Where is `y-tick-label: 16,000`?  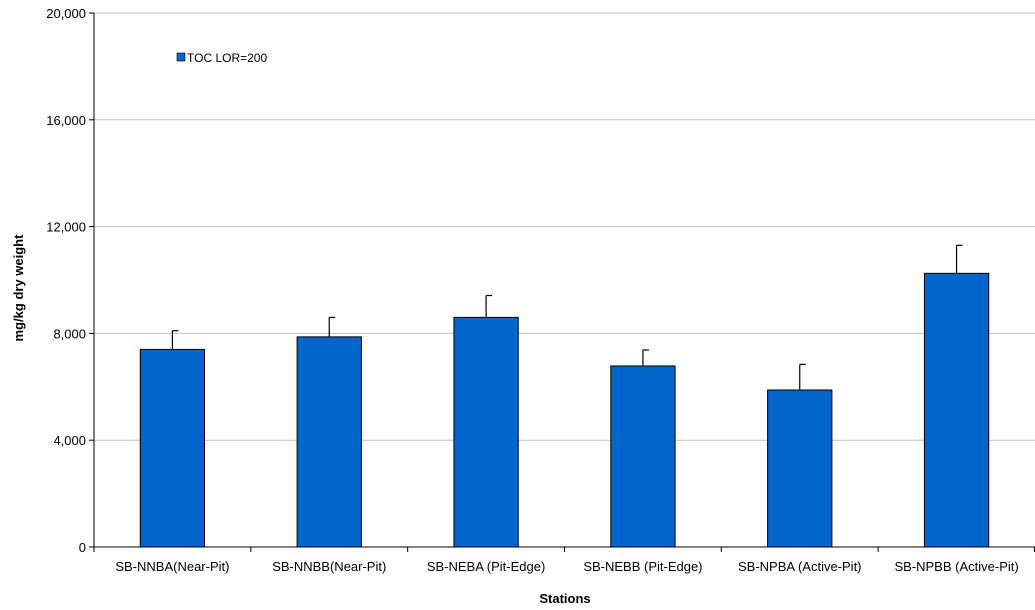 y-tick-label: 16,000 is located at coordinates (66, 120).